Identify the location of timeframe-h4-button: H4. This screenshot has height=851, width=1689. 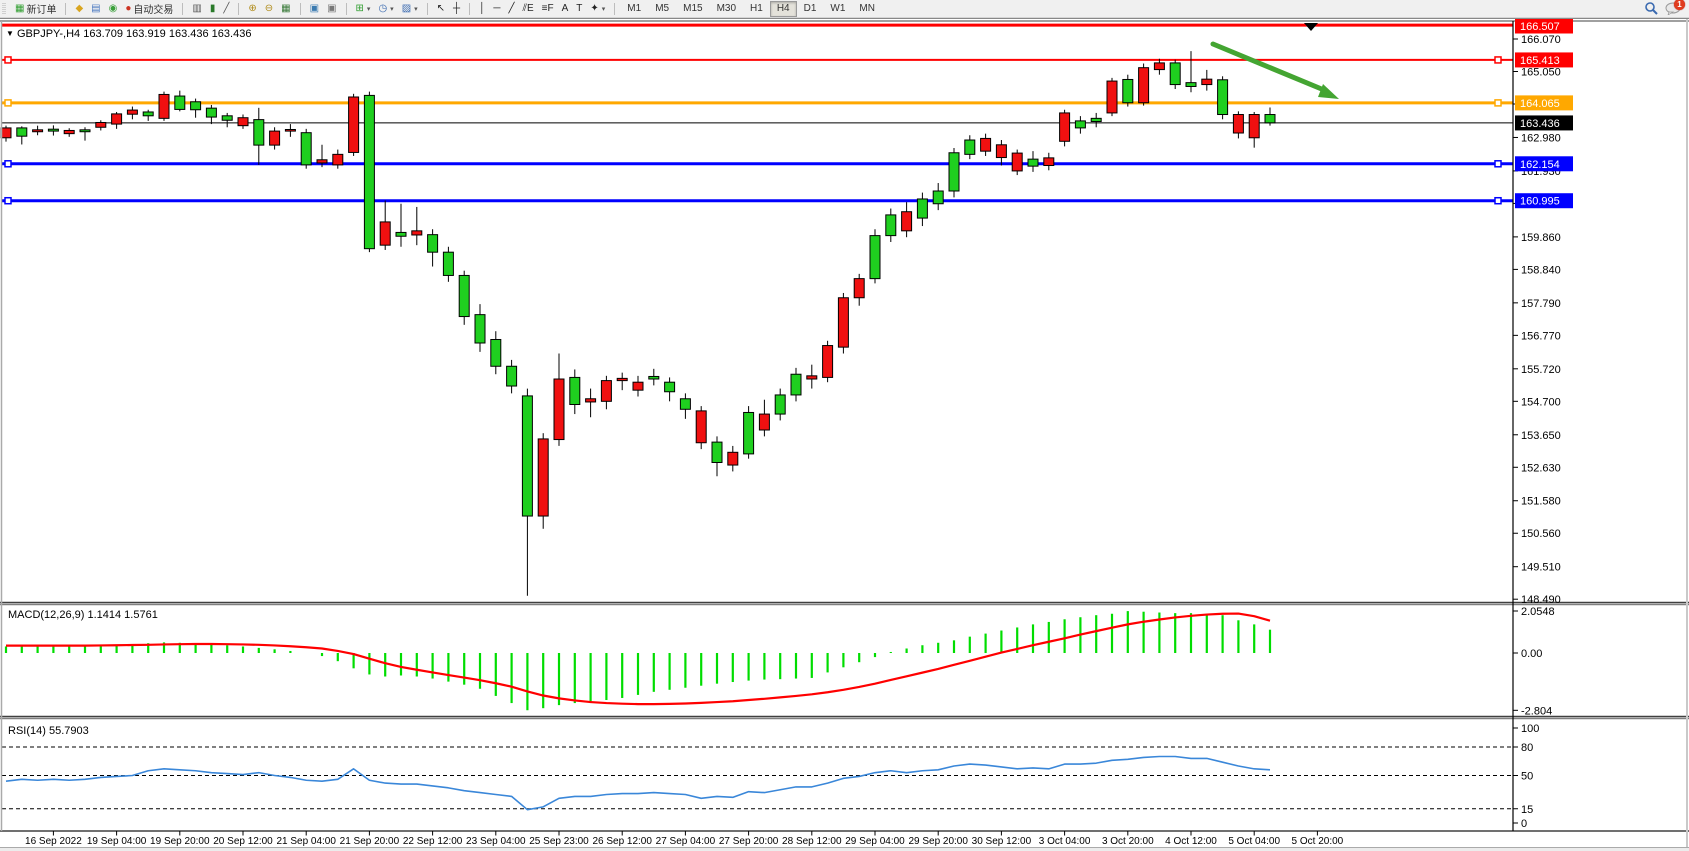
(783, 8).